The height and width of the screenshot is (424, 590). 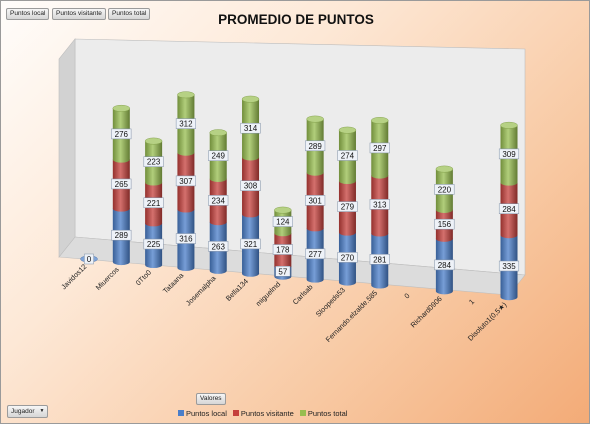 What do you see at coordinates (143, 277) in the screenshot?
I see `category-label: 0Tto0` at bounding box center [143, 277].